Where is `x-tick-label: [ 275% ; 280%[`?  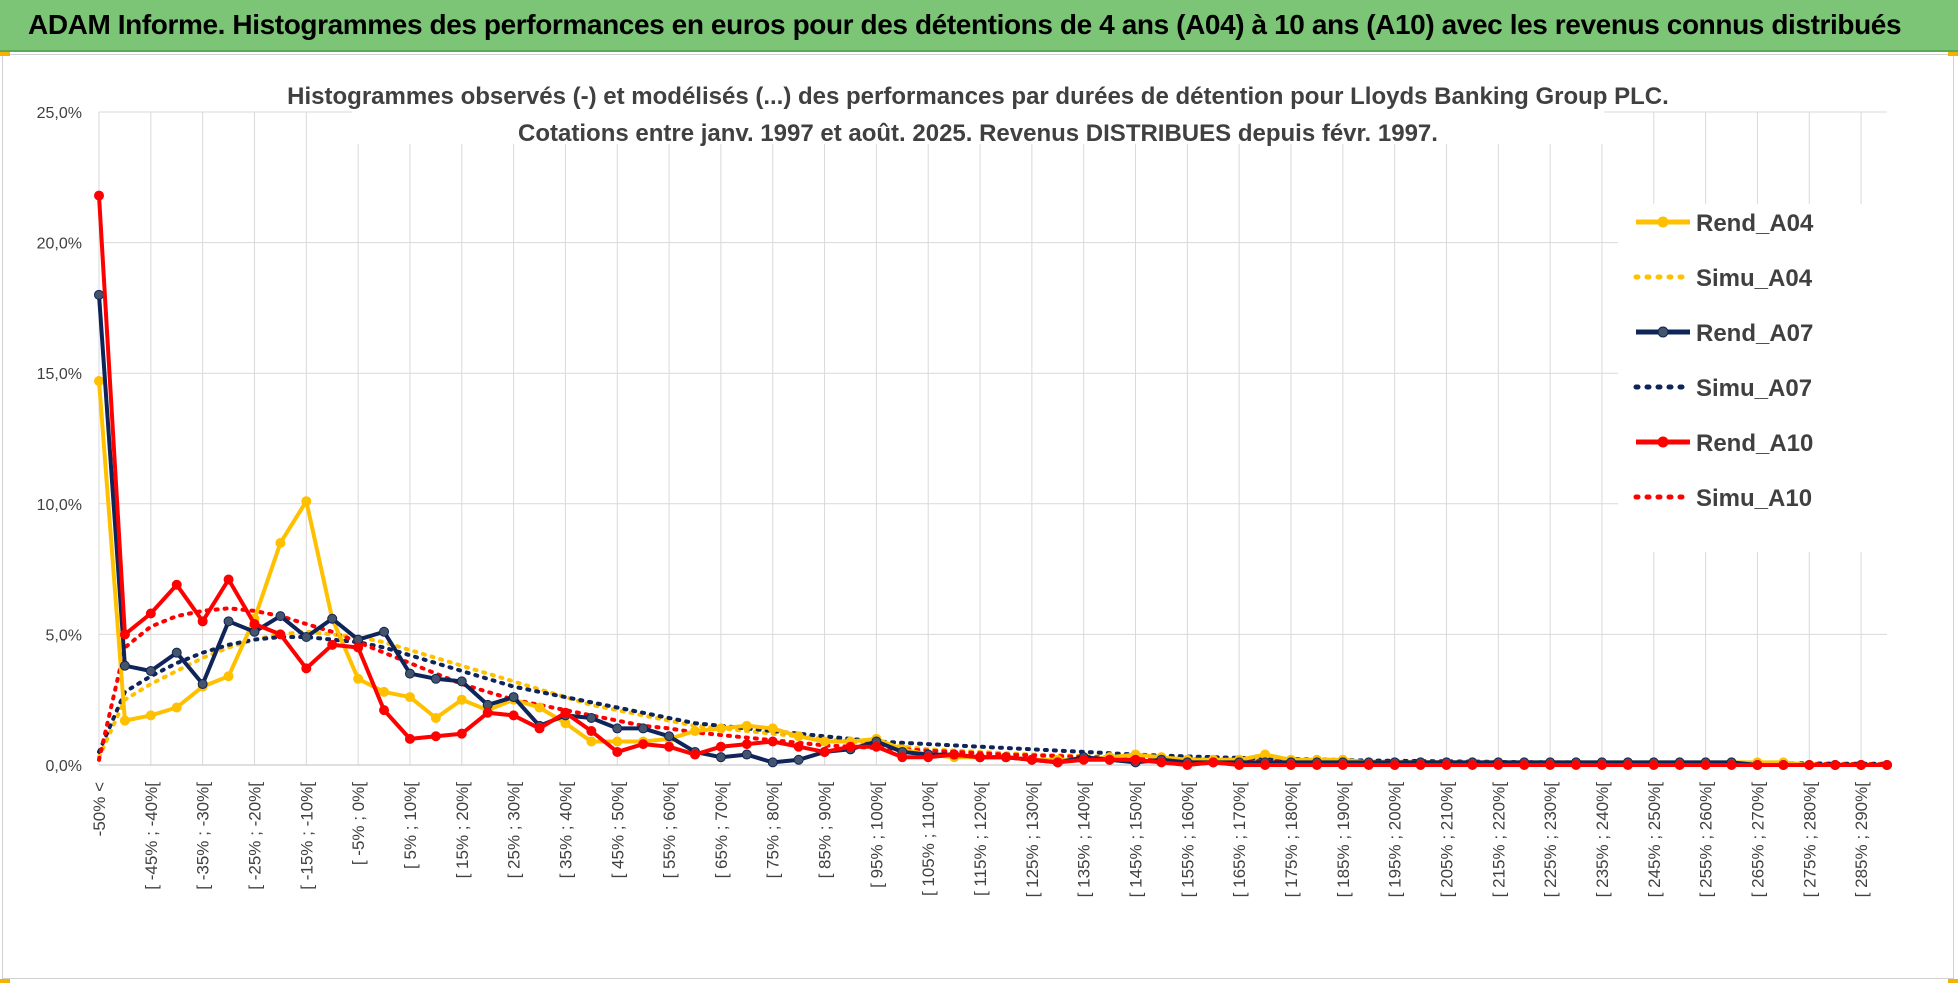
x-tick-label: [ 275% ; 280%[ is located at coordinates (1809, 840).